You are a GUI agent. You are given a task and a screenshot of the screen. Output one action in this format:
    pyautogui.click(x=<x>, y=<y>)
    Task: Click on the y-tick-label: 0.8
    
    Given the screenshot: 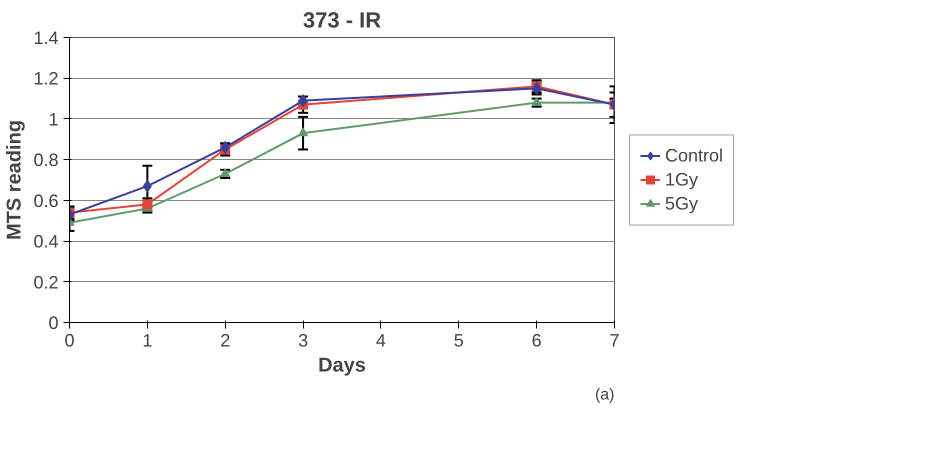 What is the action you would take?
    pyautogui.click(x=46, y=160)
    